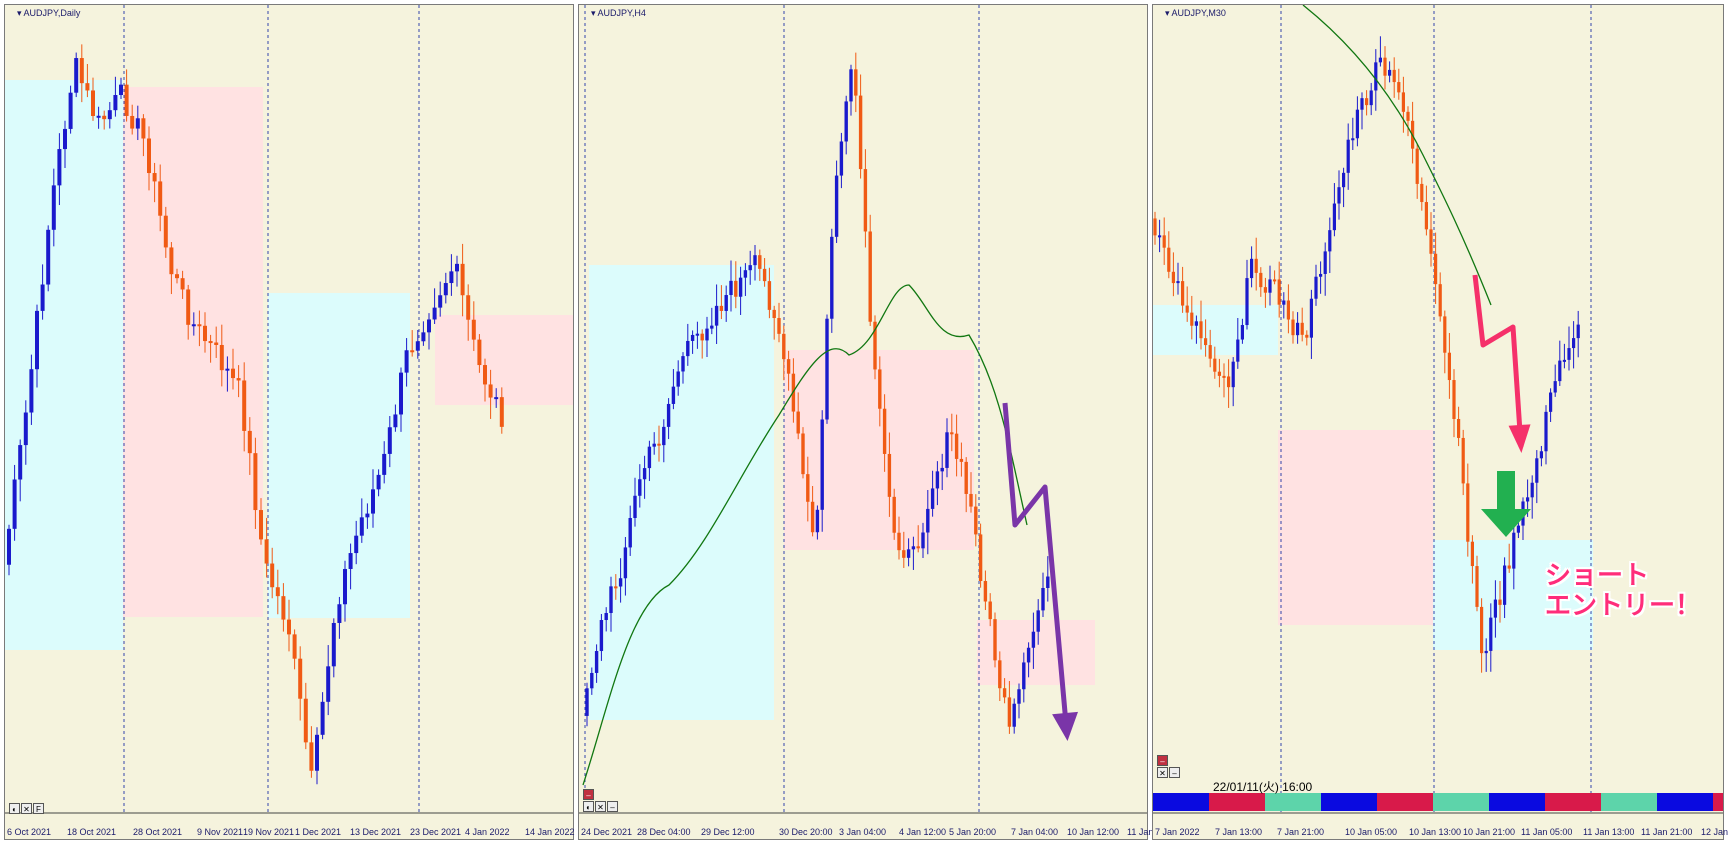  What do you see at coordinates (220, 832) in the screenshot?
I see `x-axis-label: 9 Nov 2021` at bounding box center [220, 832].